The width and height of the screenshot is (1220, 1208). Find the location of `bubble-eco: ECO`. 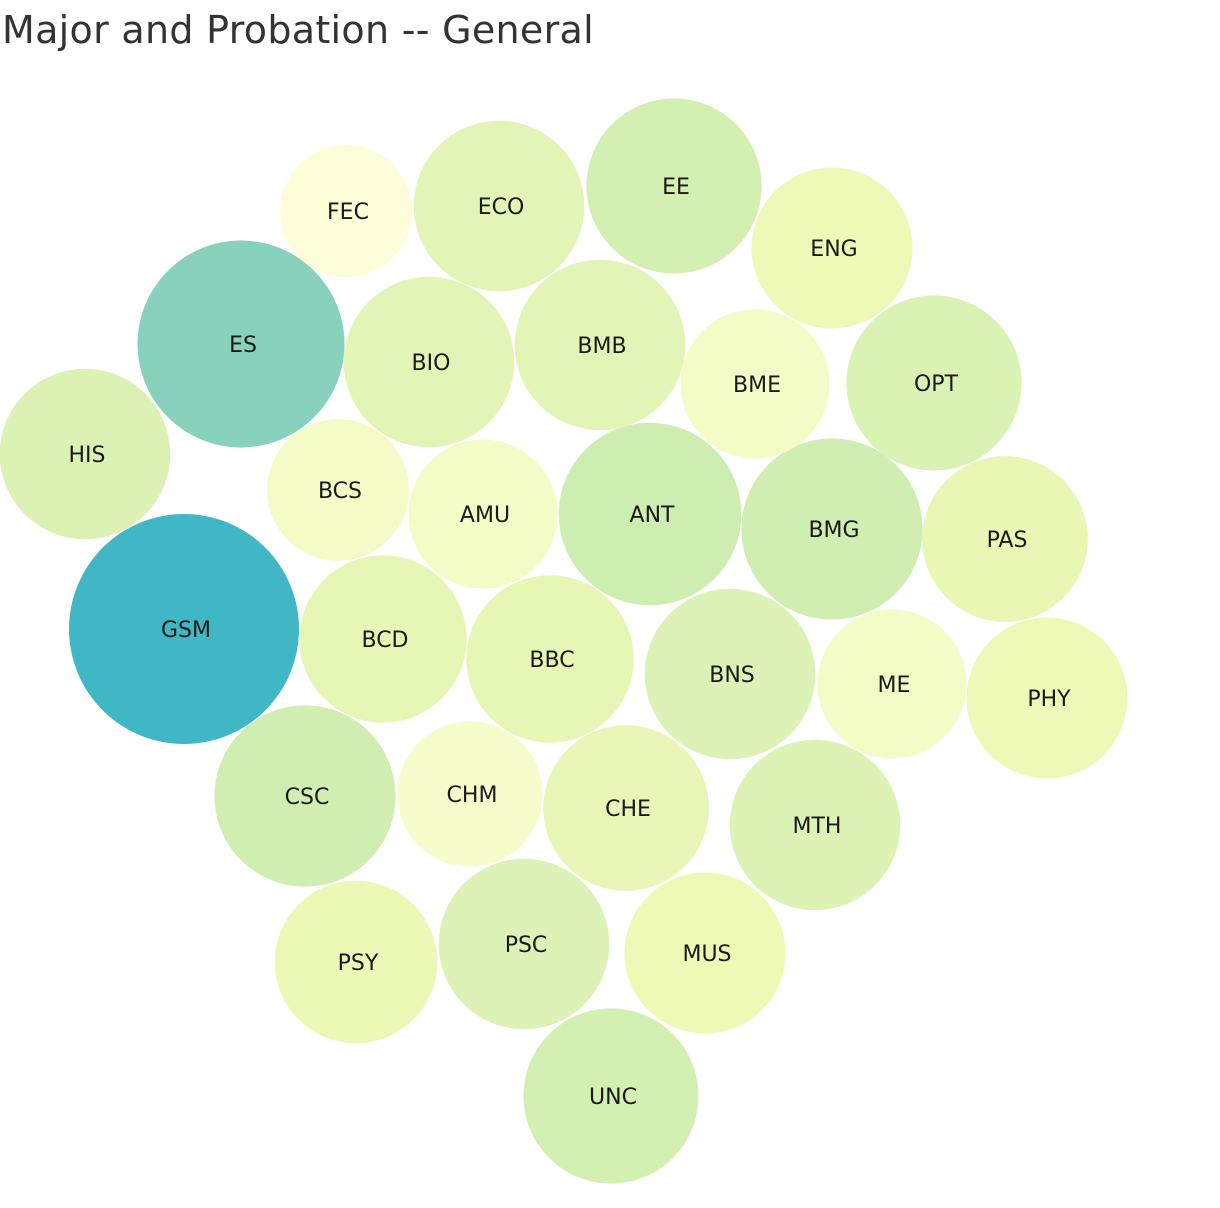

bubble-eco: ECO is located at coordinates (499, 206).